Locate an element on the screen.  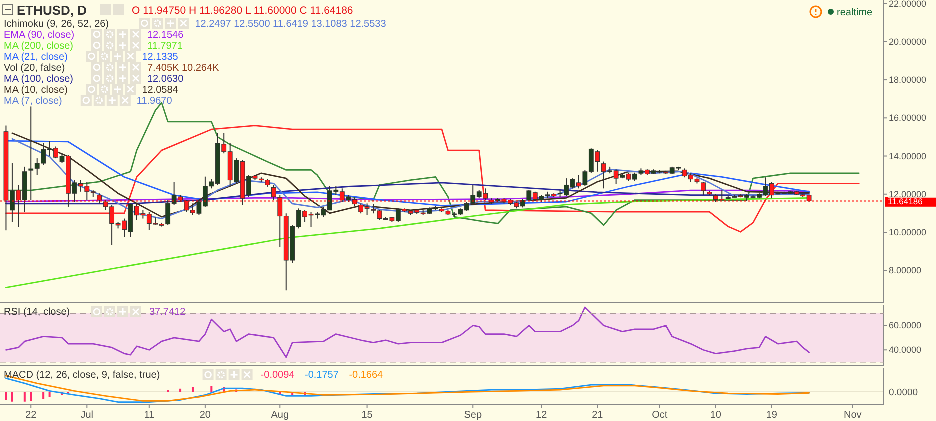
x-tick-label: Oct is located at coordinates (660, 415).